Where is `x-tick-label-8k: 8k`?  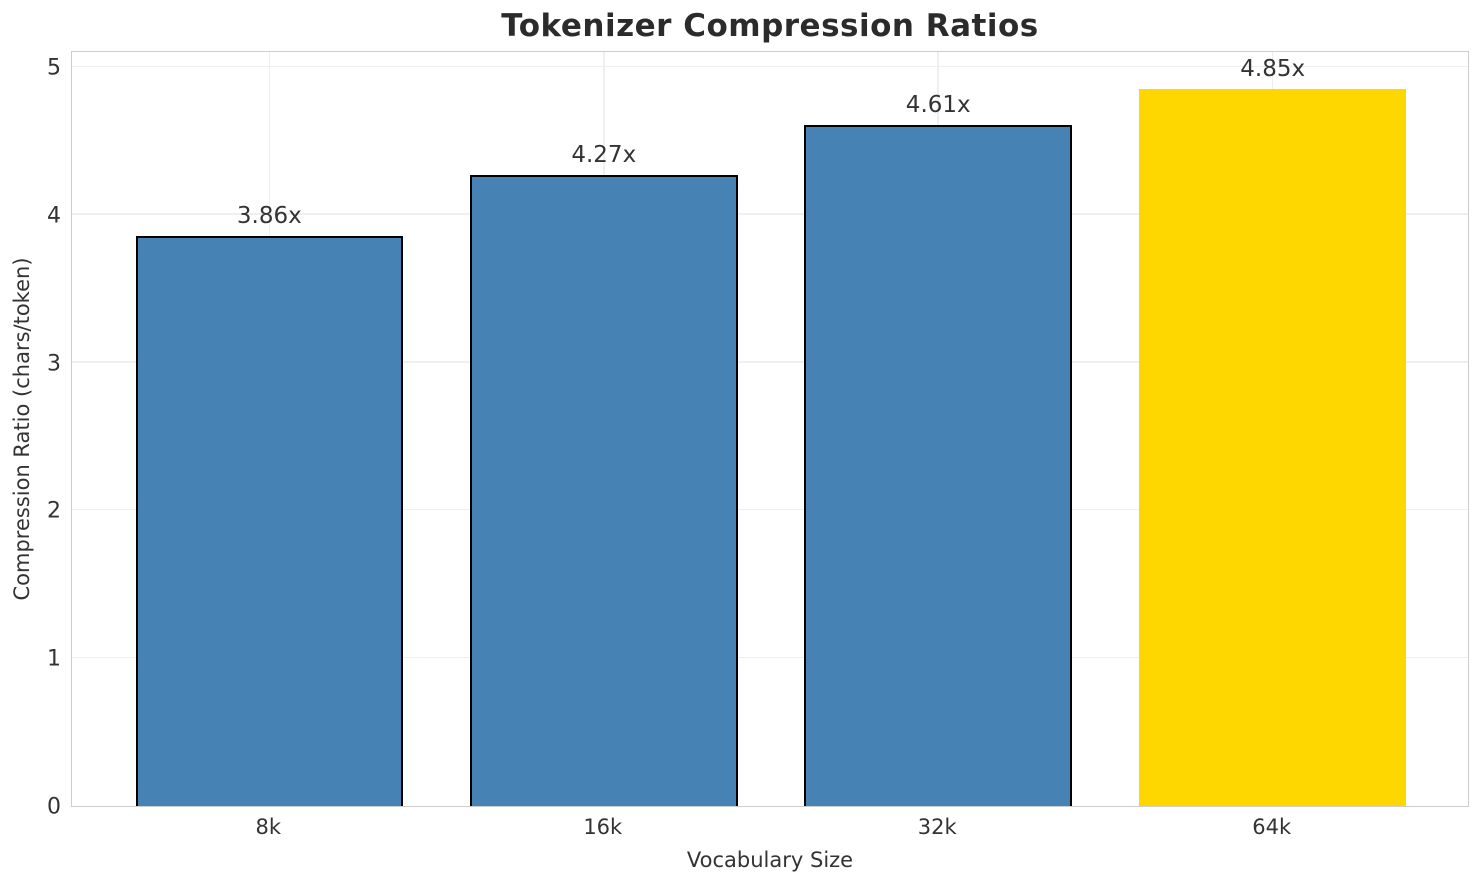 x-tick-label-8k: 8k is located at coordinates (268, 827).